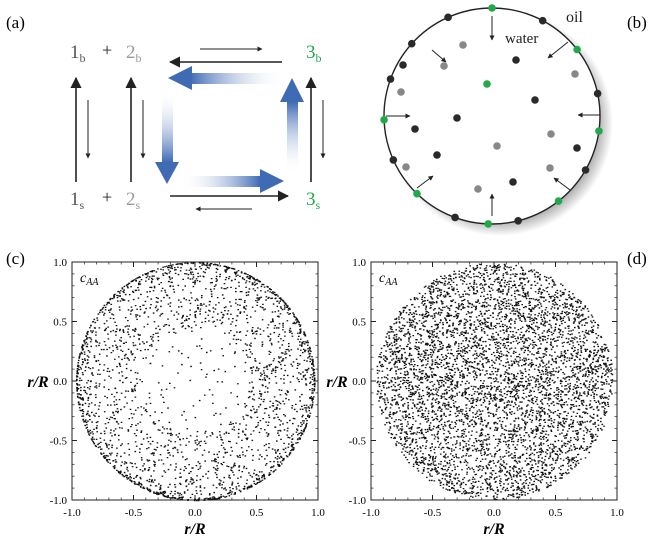  I want to click on reaction-cycle-diagram: 1b + 2b 3b 1s + 2s 3s, so click(198, 126).